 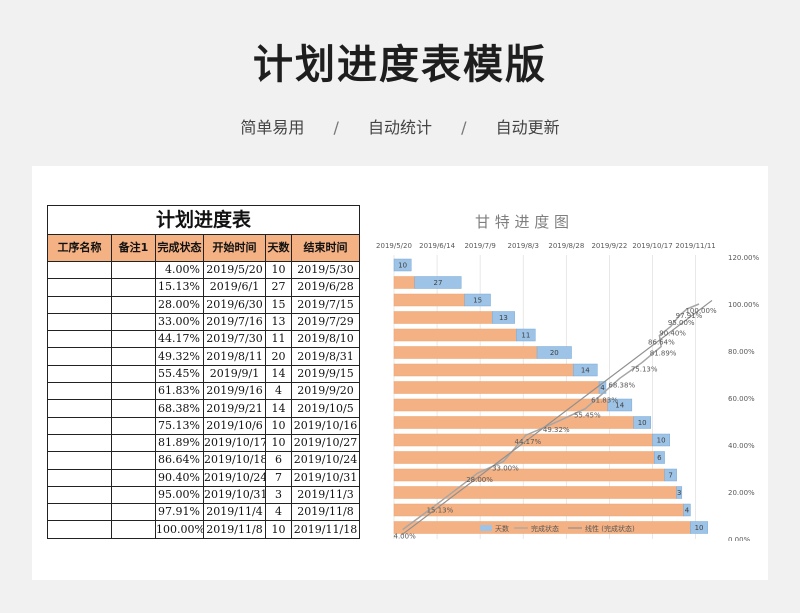 What do you see at coordinates (604, 401) in the screenshot?
I see `completion-label: 61.83%` at bounding box center [604, 401].